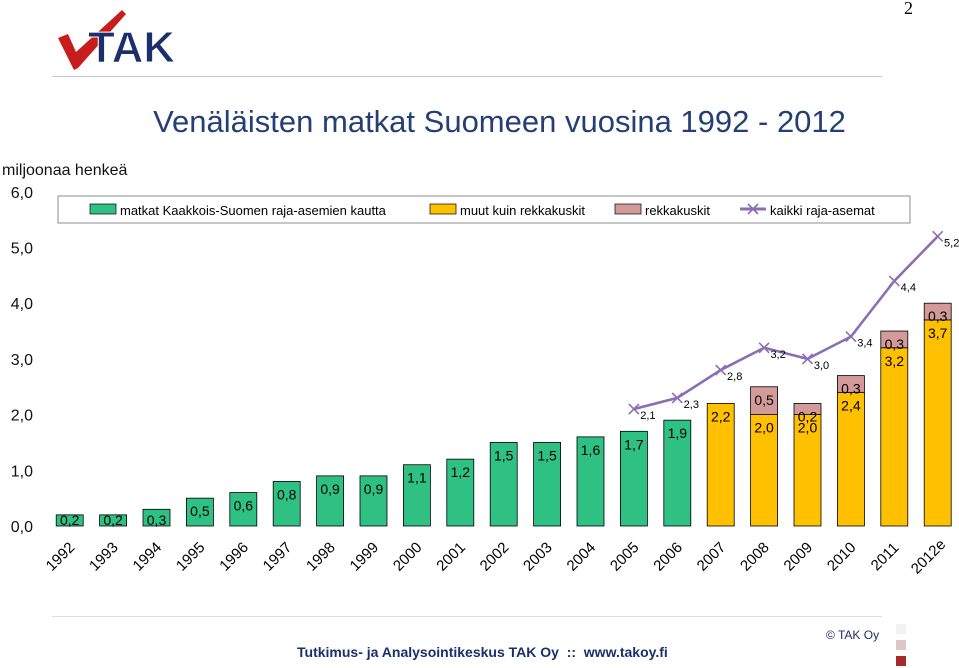  Describe the element at coordinates (647, 416) in the screenshot. I see `line-label: 2,1` at that location.